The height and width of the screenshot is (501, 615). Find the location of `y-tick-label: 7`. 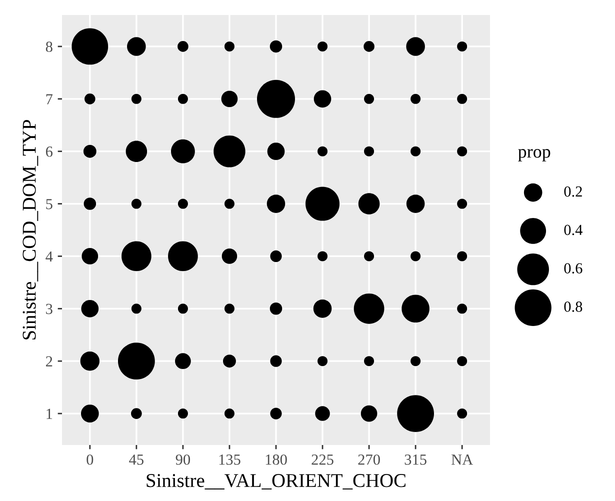

y-tick-label: 7 is located at coordinates (49, 99).